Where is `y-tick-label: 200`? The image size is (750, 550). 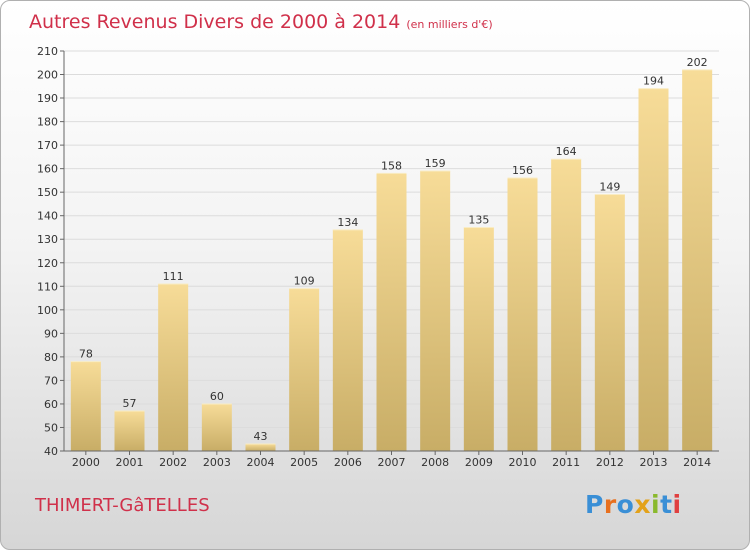
y-tick-label: 200 is located at coordinates (47, 75).